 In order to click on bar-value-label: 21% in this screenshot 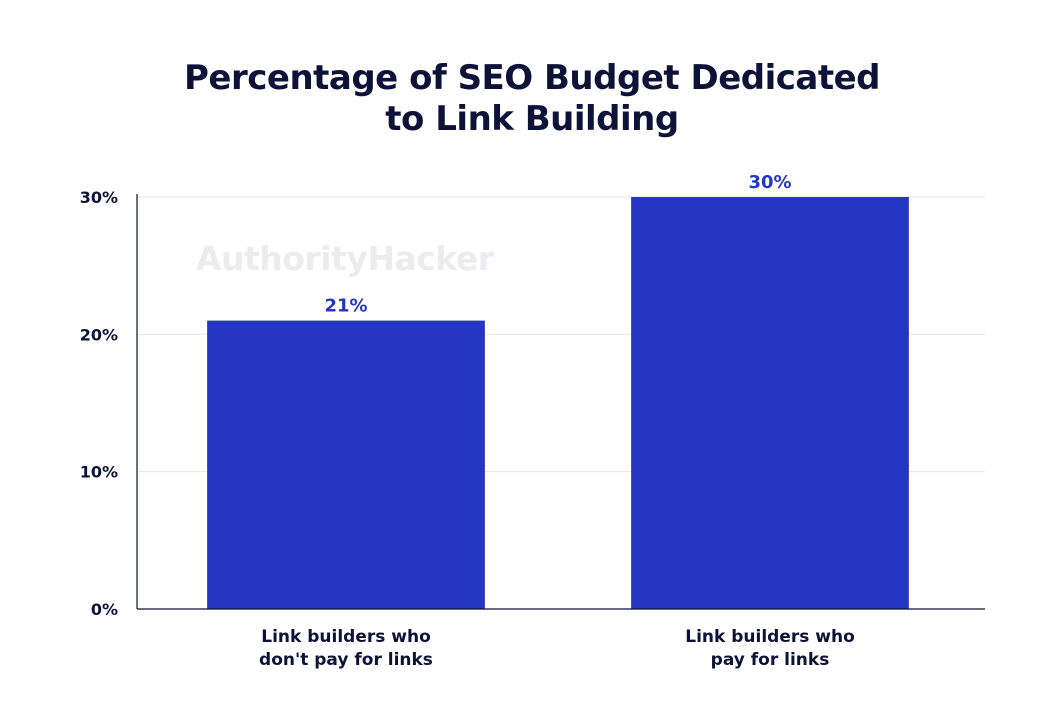, I will do `click(345, 306)`.